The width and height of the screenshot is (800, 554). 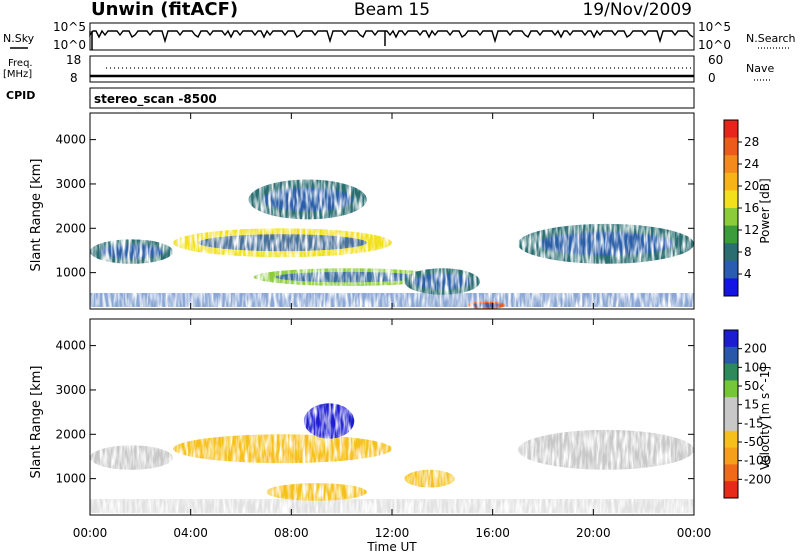 What do you see at coordinates (20, 63) in the screenshot?
I see `freq-label: Freq.` at bounding box center [20, 63].